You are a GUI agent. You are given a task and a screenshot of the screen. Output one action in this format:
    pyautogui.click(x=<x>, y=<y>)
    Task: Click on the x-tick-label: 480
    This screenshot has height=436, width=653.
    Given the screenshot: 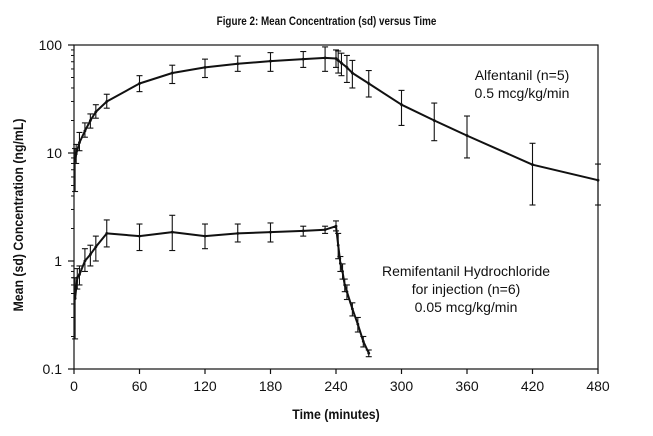 What is the action you would take?
    pyautogui.click(x=598, y=386)
    